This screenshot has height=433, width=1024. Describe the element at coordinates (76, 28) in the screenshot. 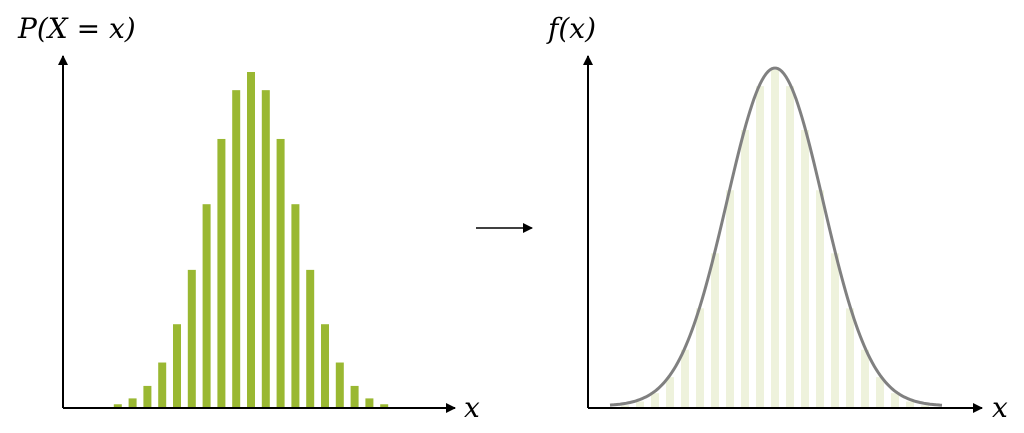

I see `left-y-label: P(X = x)` at that location.